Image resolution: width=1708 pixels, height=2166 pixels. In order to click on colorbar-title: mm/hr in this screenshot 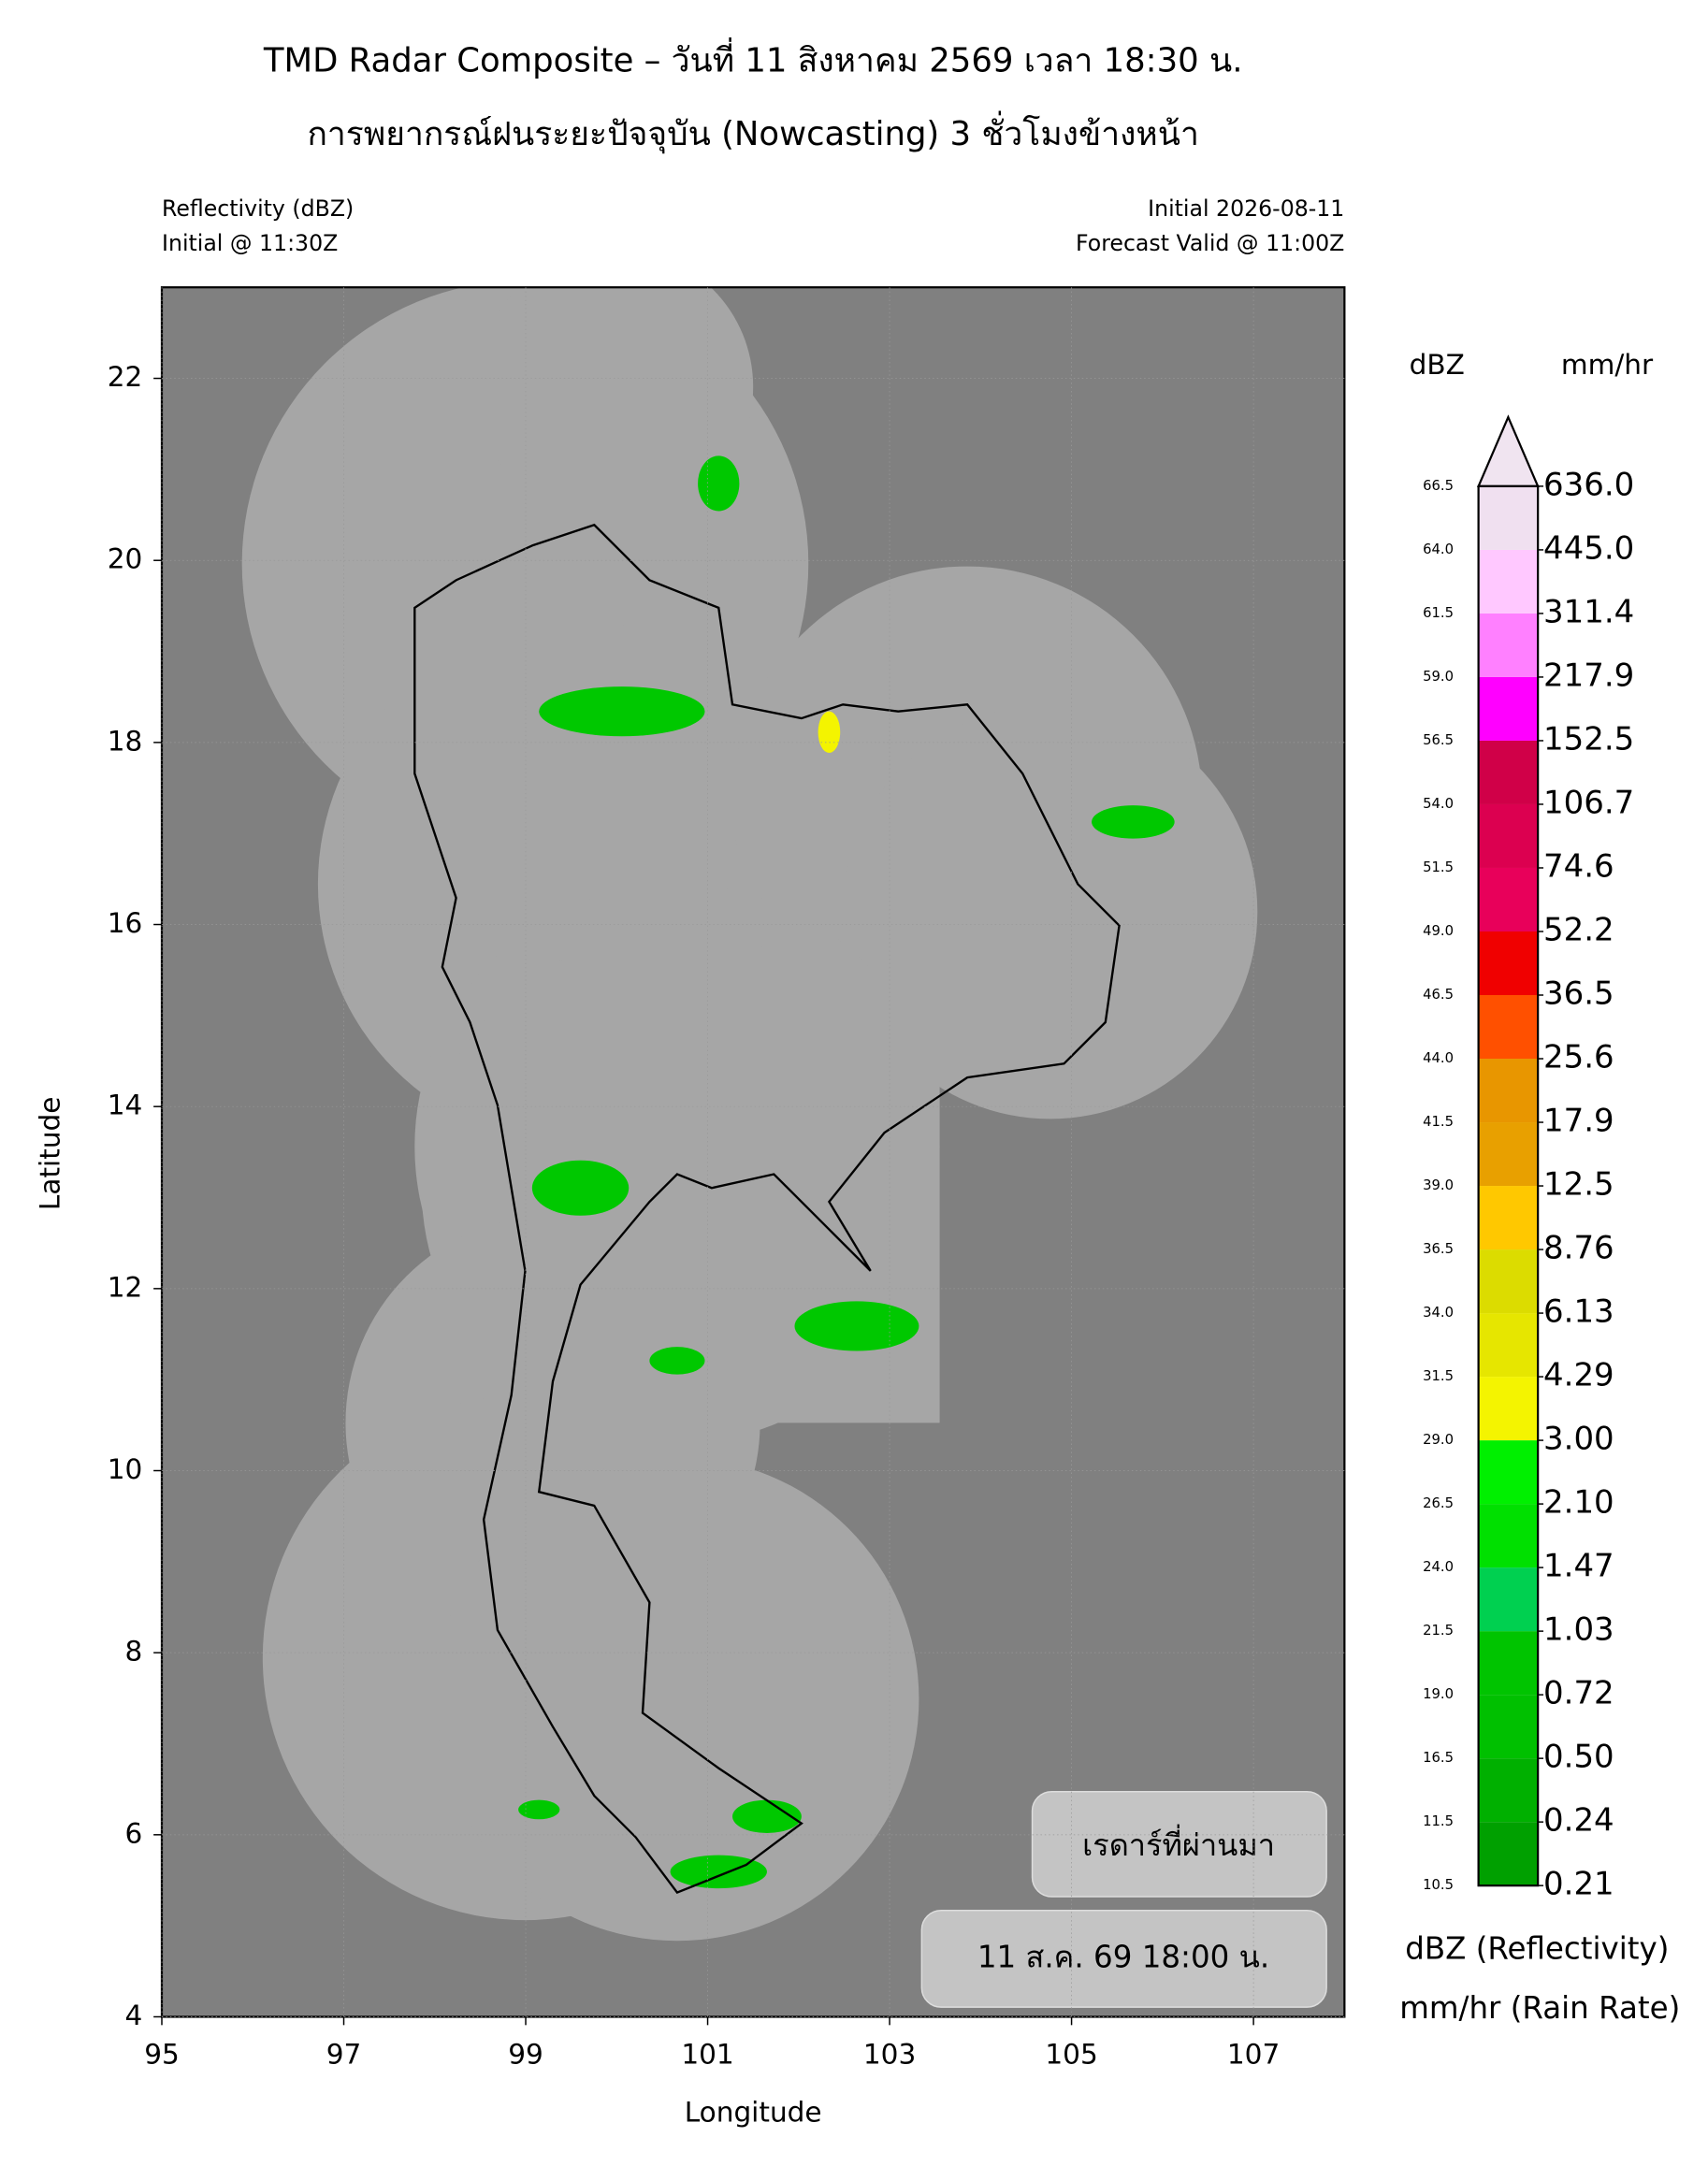, I will do `click(1607, 365)`.